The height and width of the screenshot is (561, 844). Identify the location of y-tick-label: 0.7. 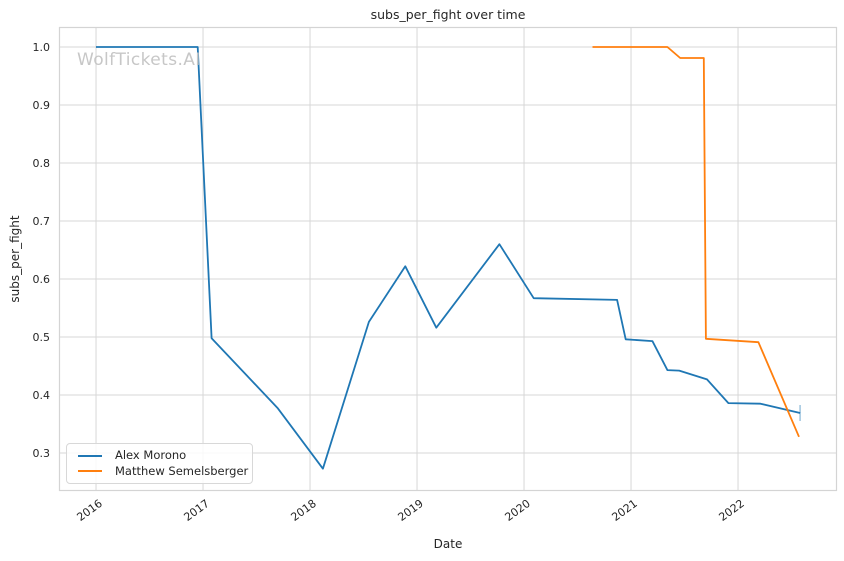
(42, 221).